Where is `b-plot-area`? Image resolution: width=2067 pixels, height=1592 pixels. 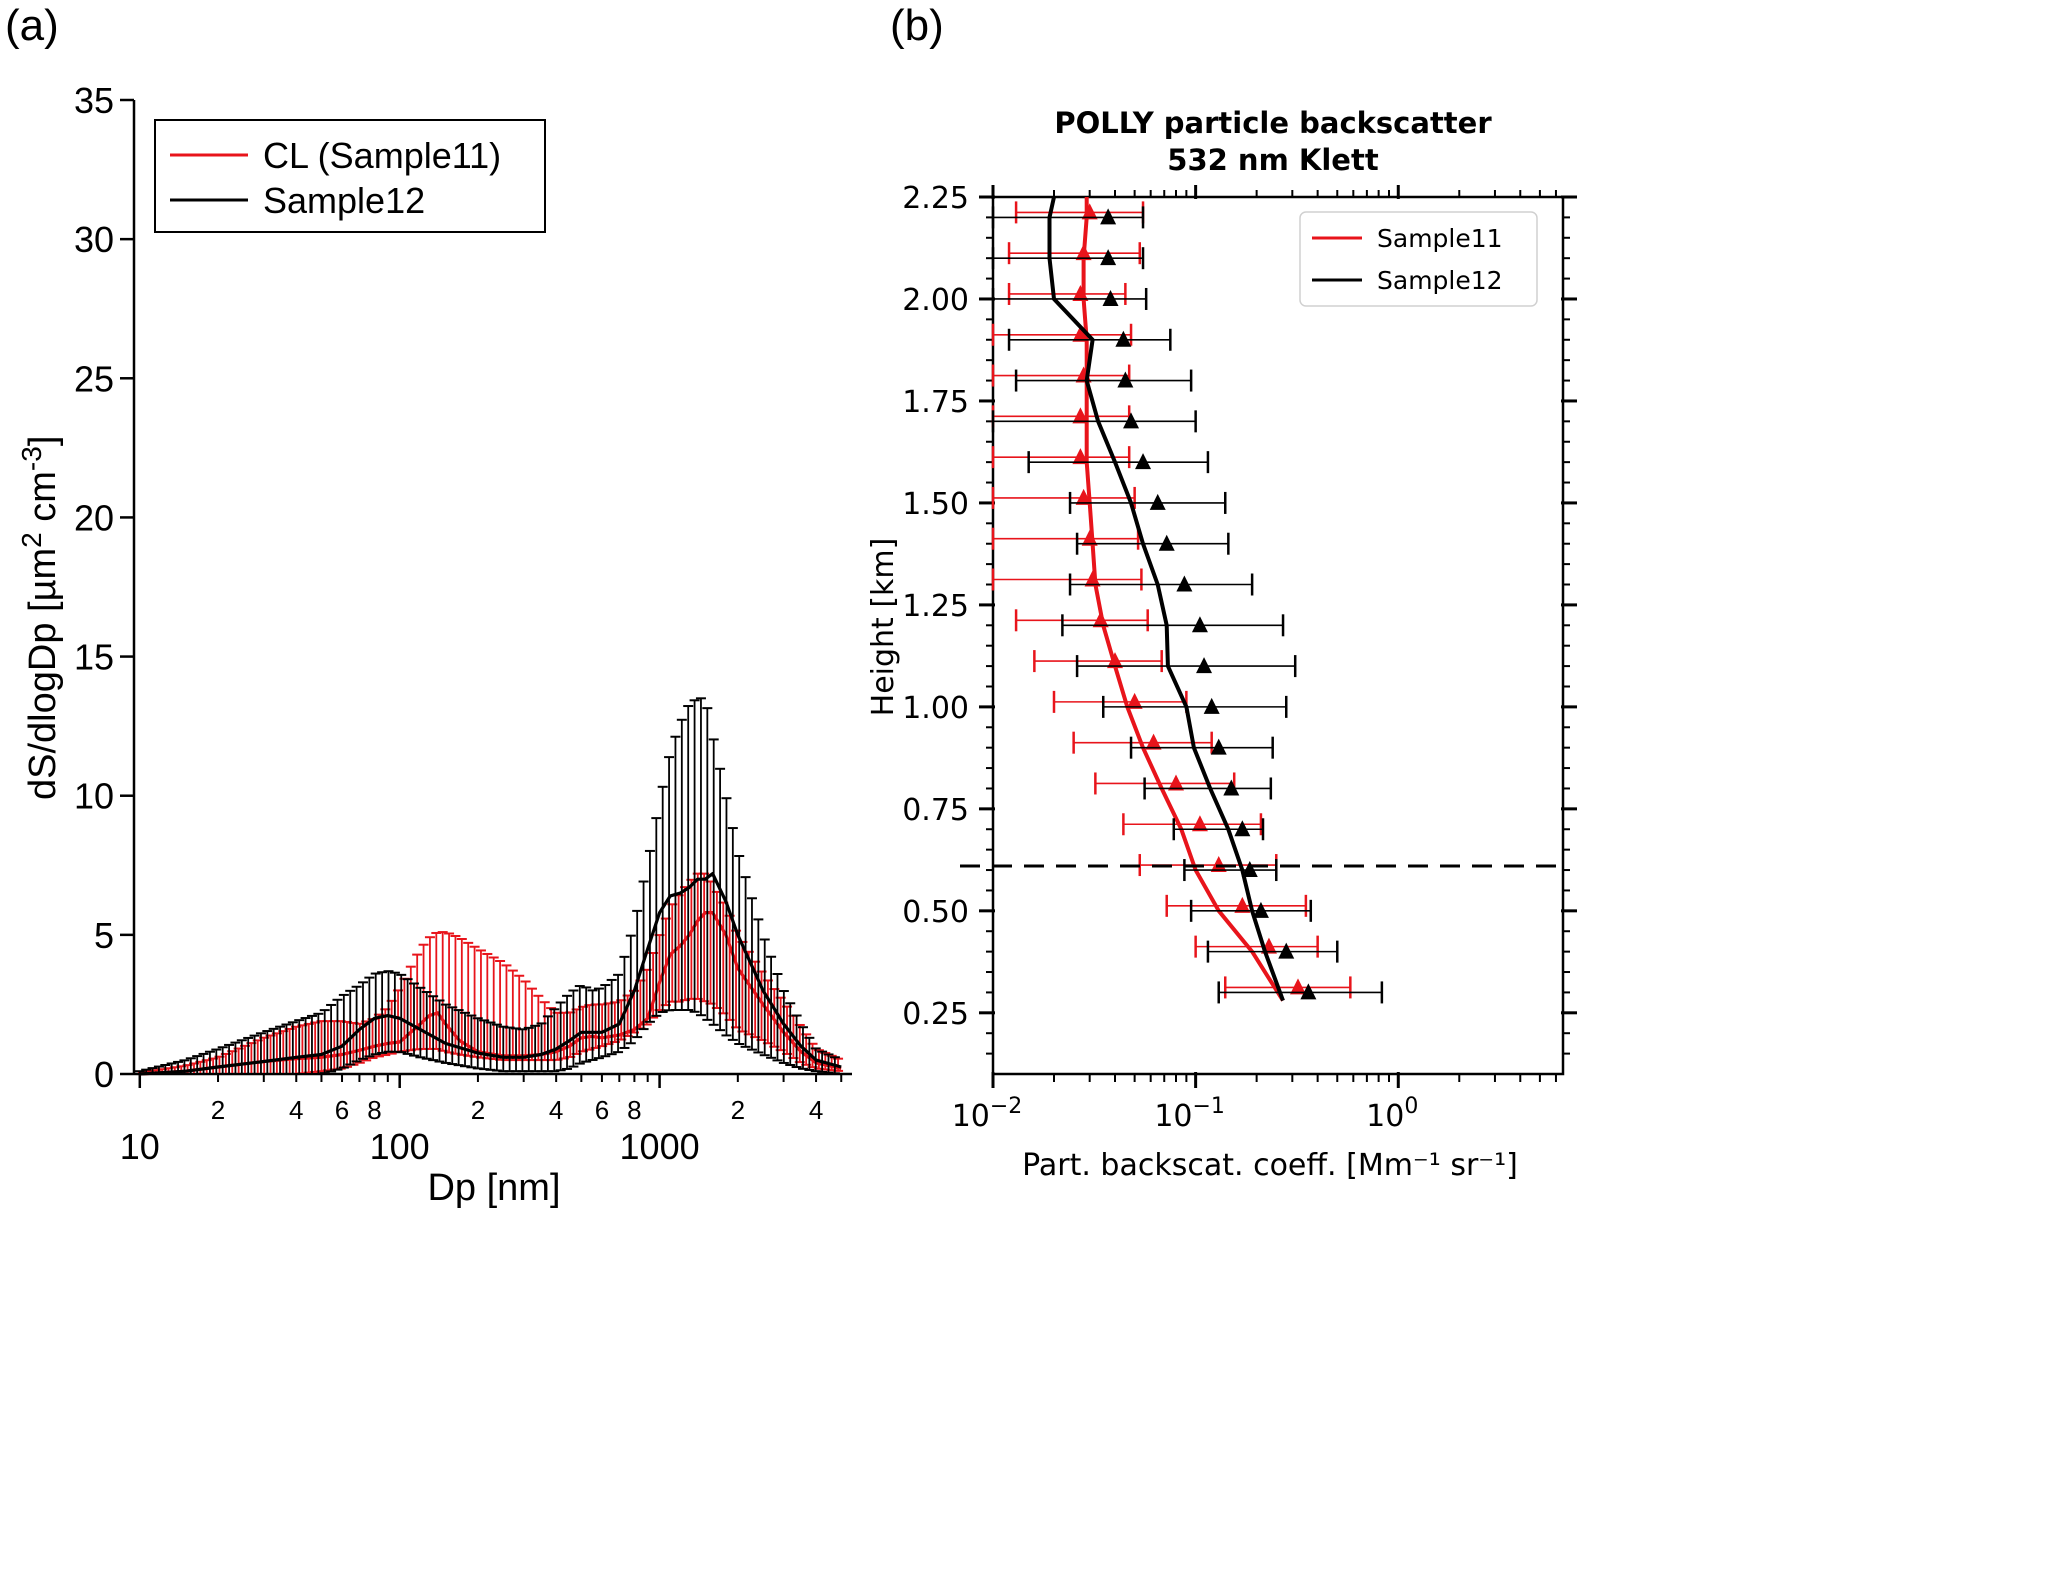 b-plot-area is located at coordinates (1187, 600).